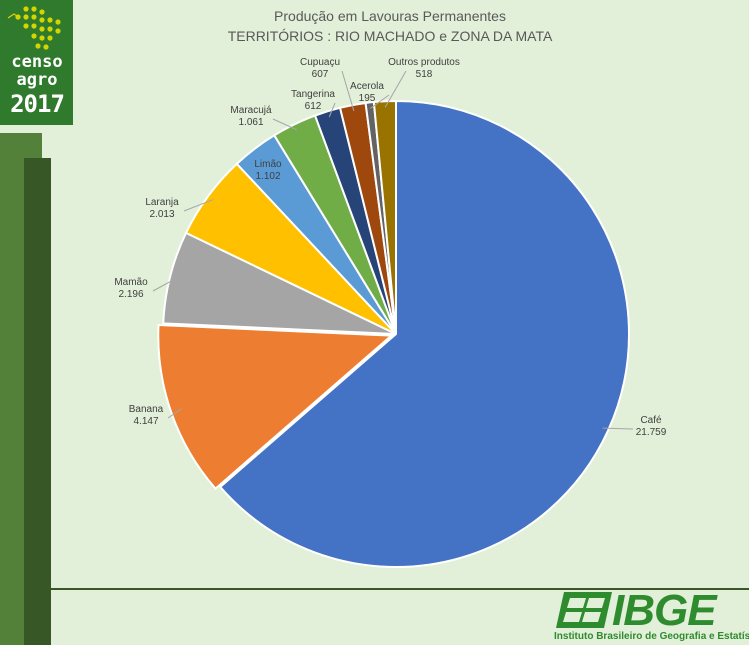 The width and height of the screenshot is (749, 645). I want to click on slice-value-label: 4.147, so click(145, 421).